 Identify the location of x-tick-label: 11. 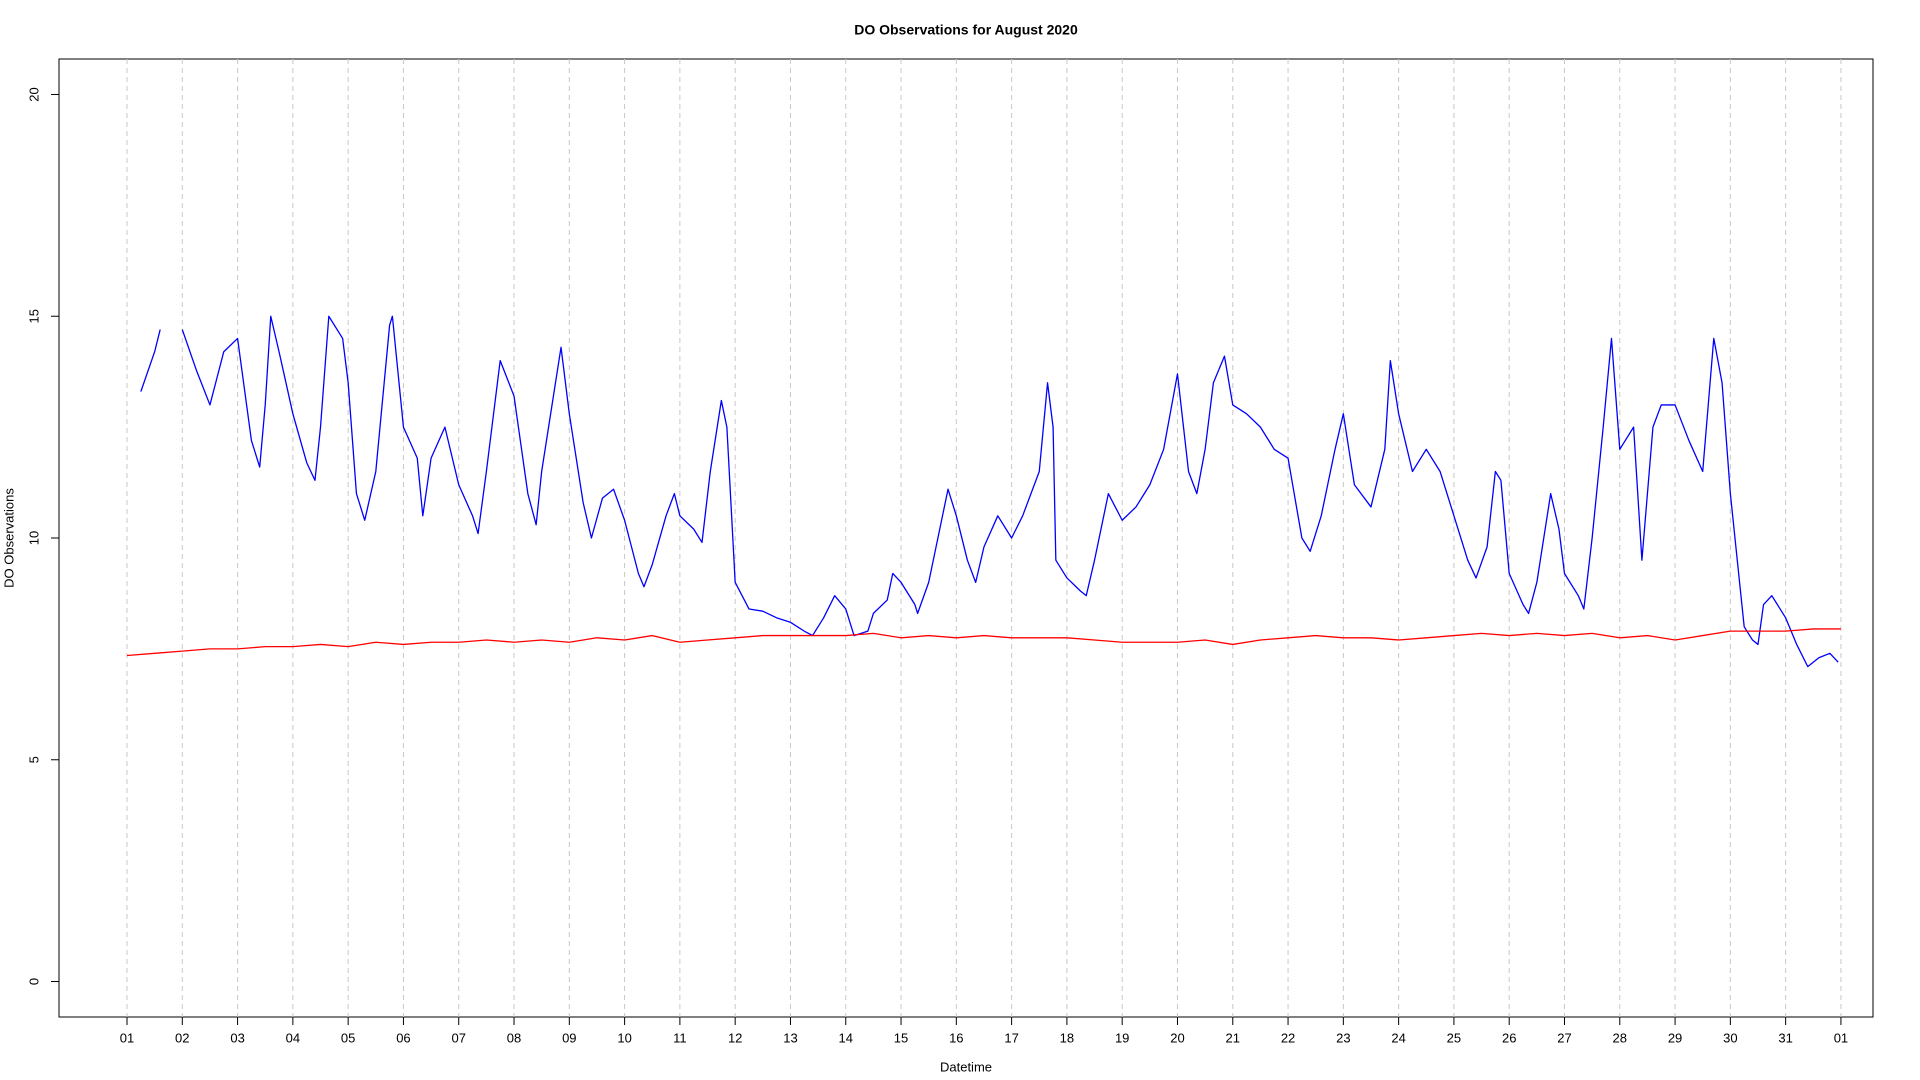
(680, 1037).